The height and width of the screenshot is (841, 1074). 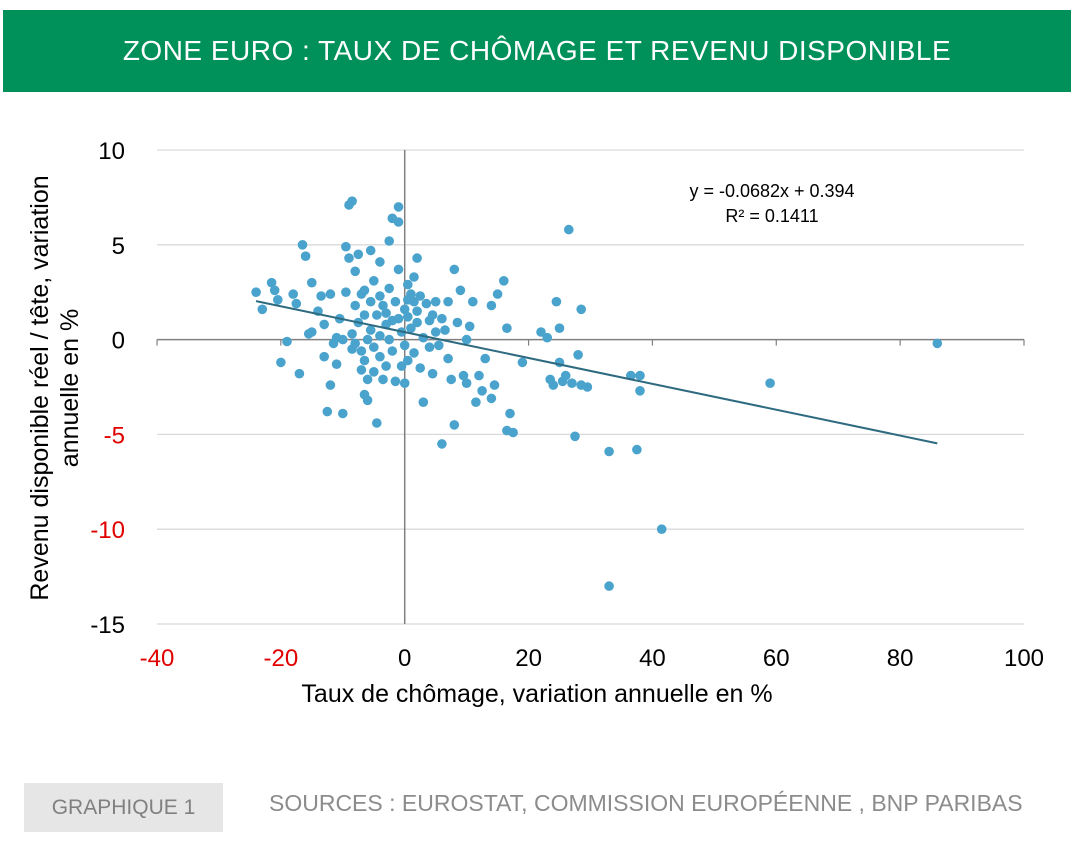 I want to click on figure-badge: GRAPHIQUE 1, so click(x=123, y=807).